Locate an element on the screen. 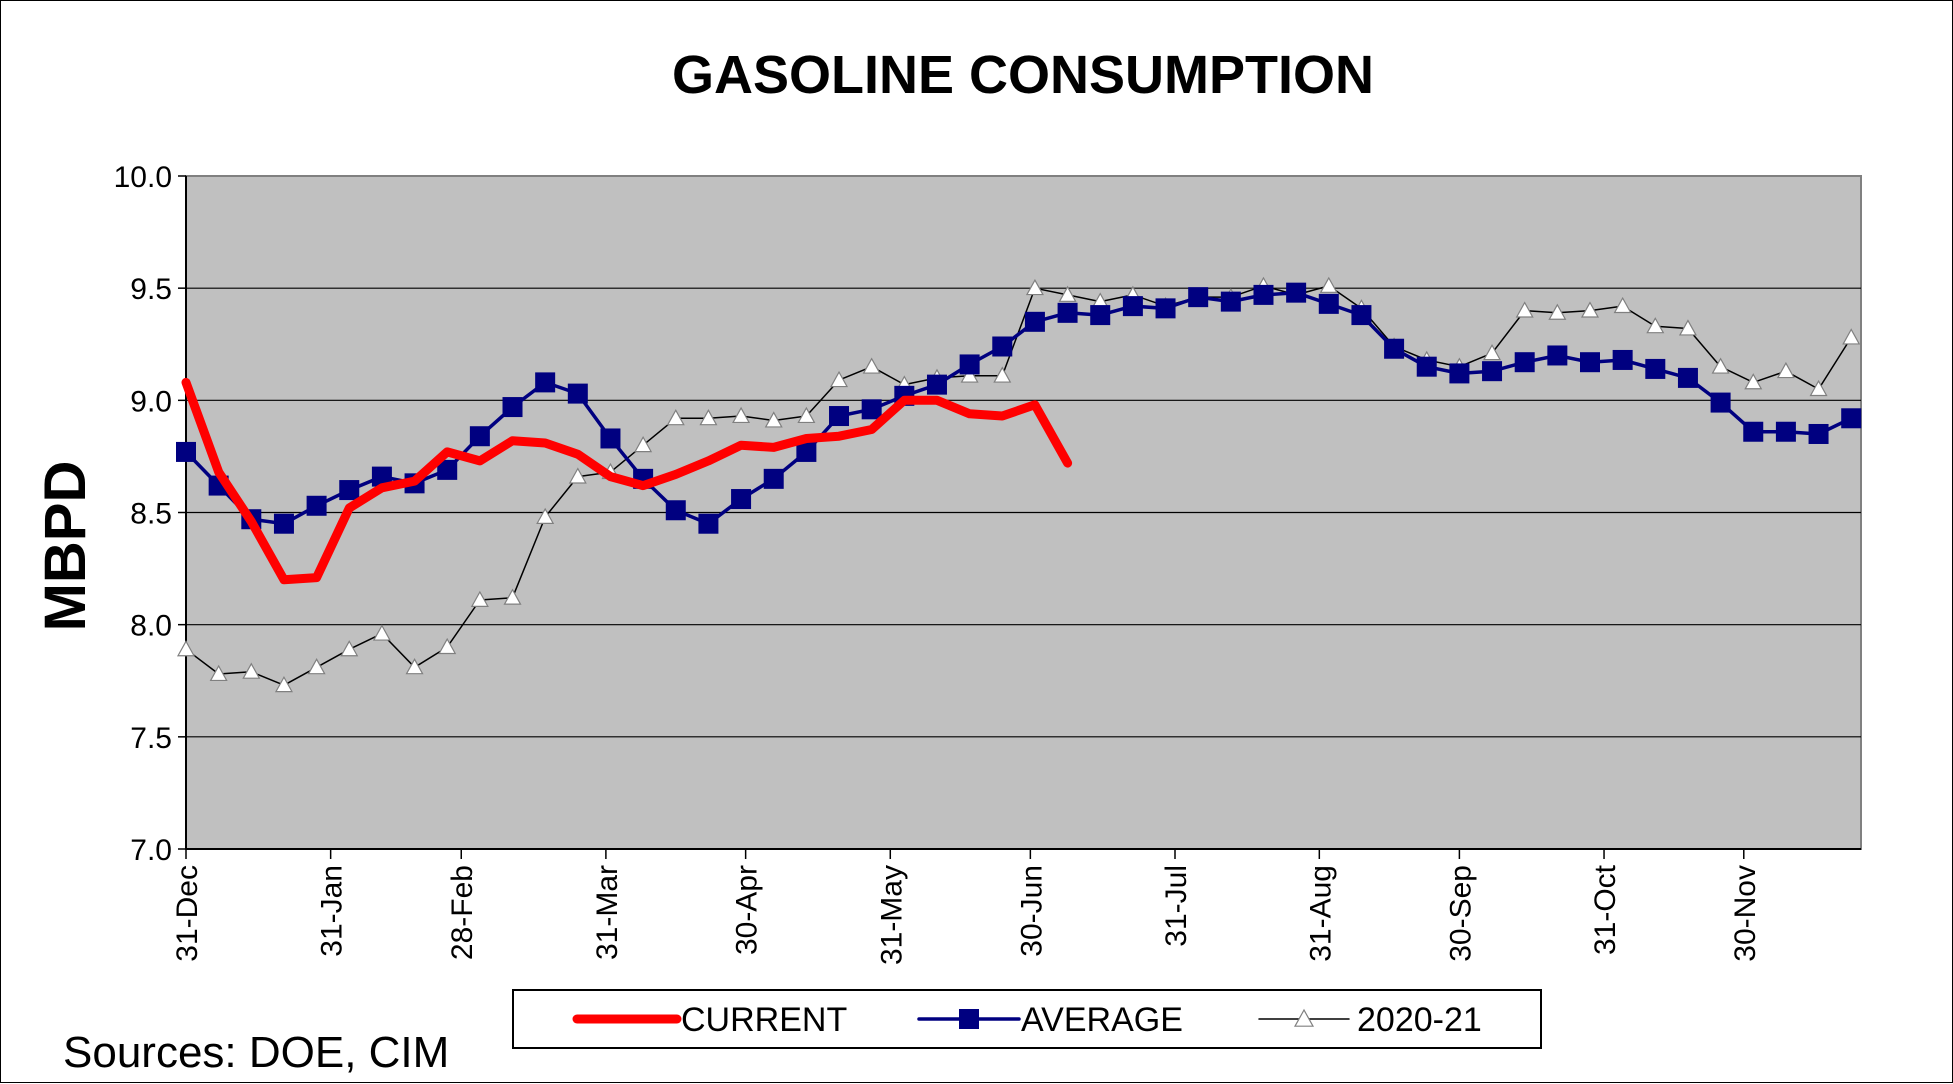 This screenshot has height=1084, width=1953. x-tick-label: 28-Feb is located at coordinates (462, 912).